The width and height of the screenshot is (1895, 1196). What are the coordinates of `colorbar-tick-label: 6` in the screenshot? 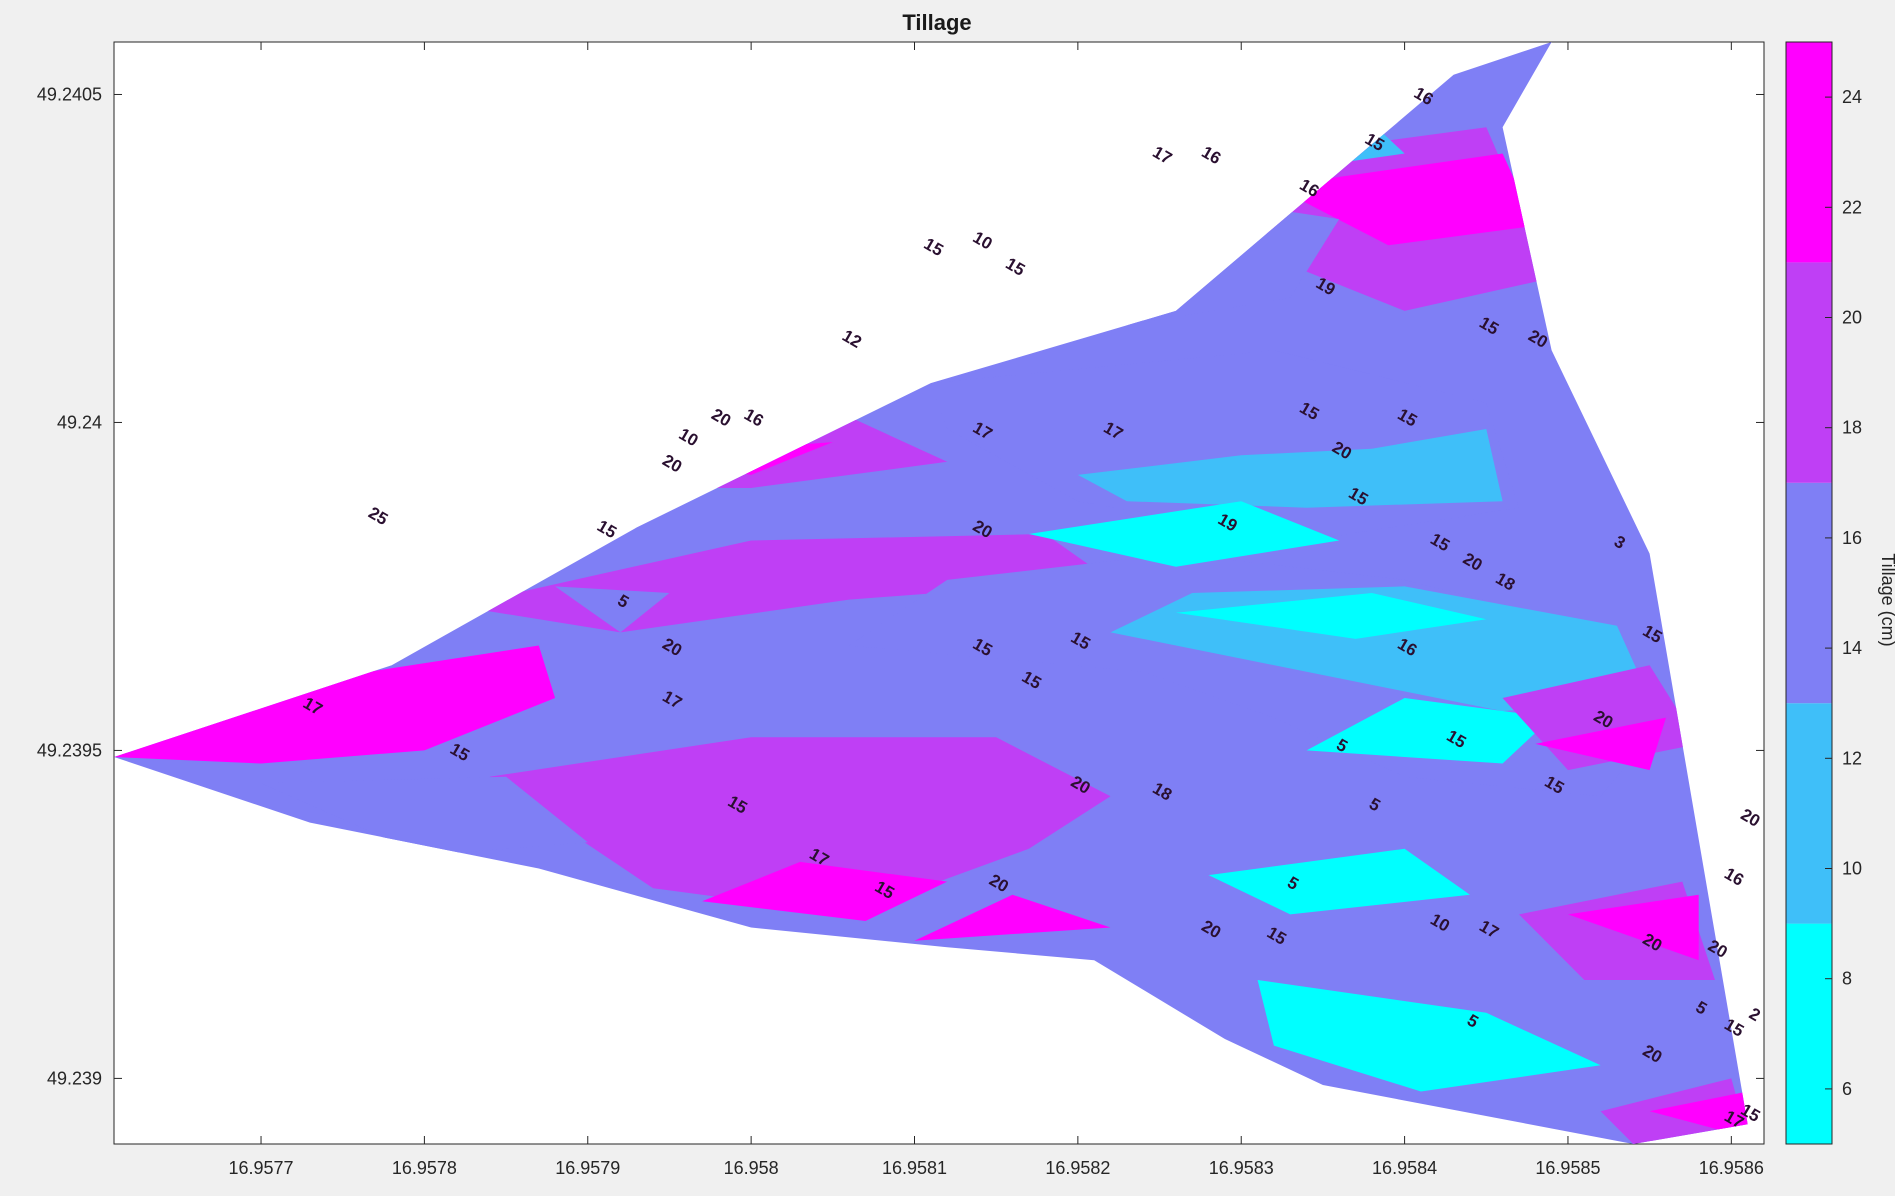 It's located at (1847, 1089).